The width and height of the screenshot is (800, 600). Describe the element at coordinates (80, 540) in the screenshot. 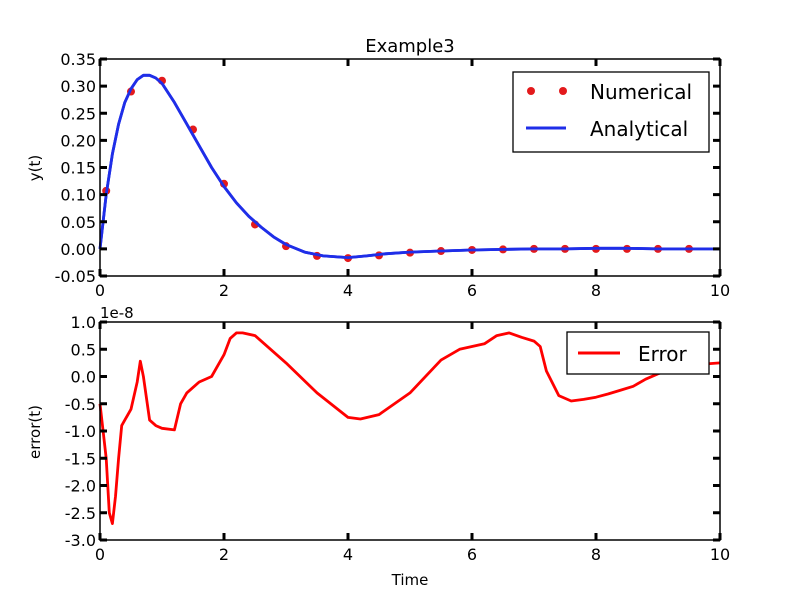

I see `bottom-y-tick-label: -3.0` at that location.